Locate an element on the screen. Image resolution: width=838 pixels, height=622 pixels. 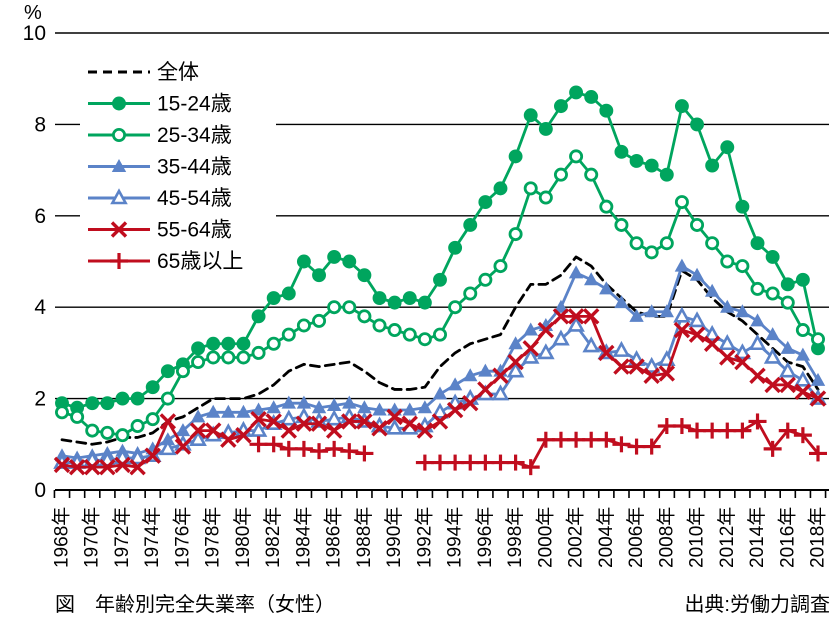
legend-label: 全体 is located at coordinates (178, 72).